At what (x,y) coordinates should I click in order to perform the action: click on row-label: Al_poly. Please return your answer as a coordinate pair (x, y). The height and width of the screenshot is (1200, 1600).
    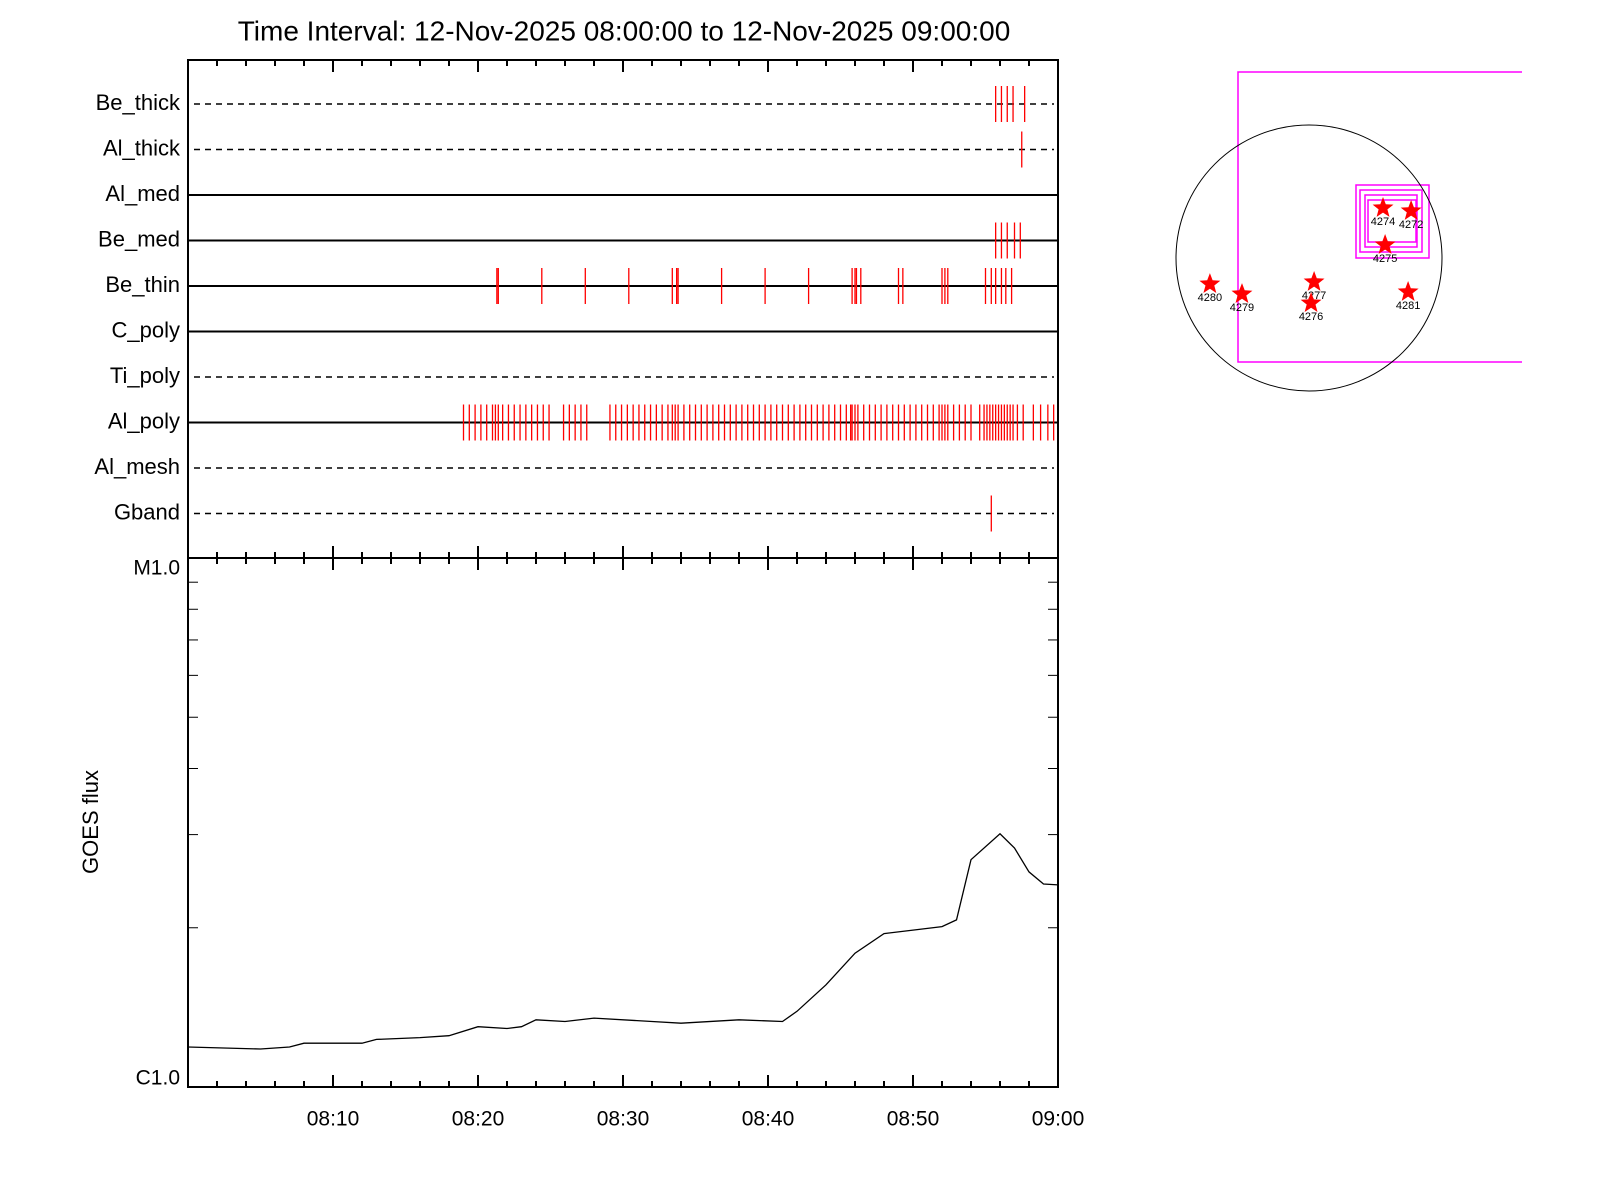
    Looking at the image, I should click on (144, 420).